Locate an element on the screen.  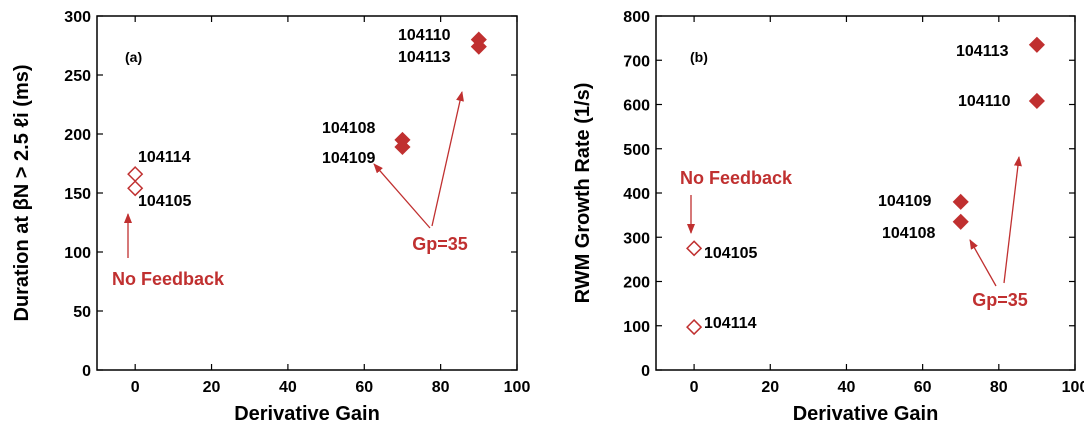
y-axis-title: Duration at βN > 2.5 ℓi (ms) is located at coordinates (22, 192).